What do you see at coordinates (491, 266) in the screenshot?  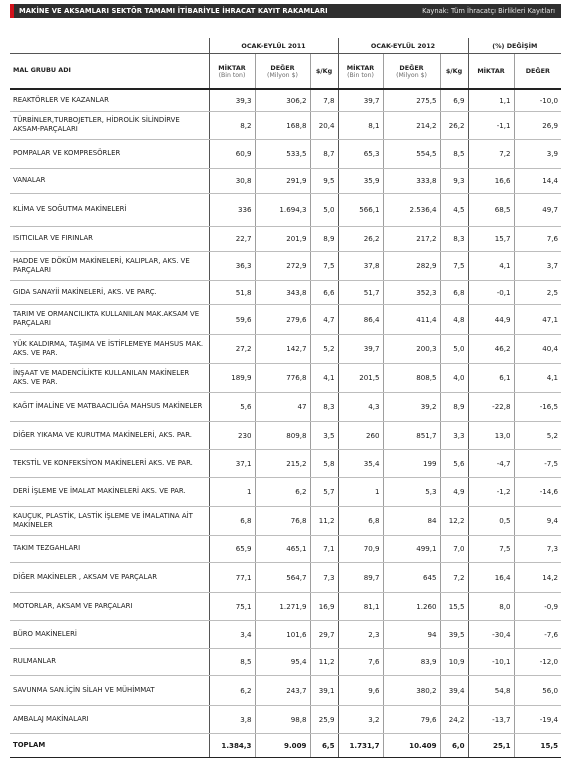 I see `change-quantity-cell: 4,1` at bounding box center [491, 266].